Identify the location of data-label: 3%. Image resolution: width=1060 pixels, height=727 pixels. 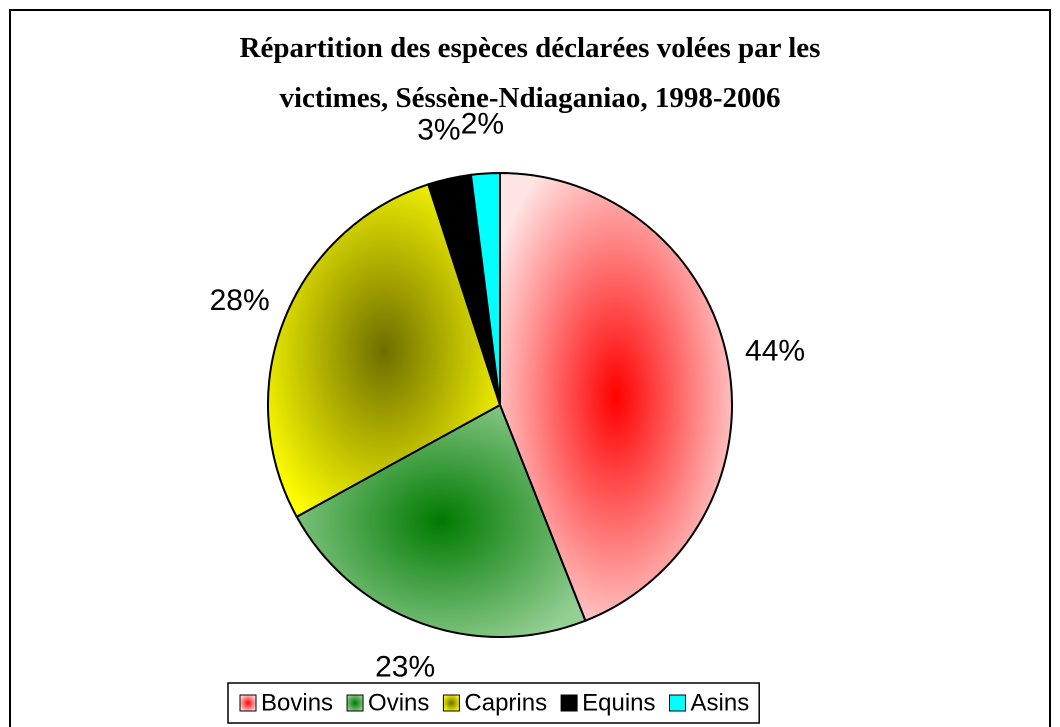
(438, 130).